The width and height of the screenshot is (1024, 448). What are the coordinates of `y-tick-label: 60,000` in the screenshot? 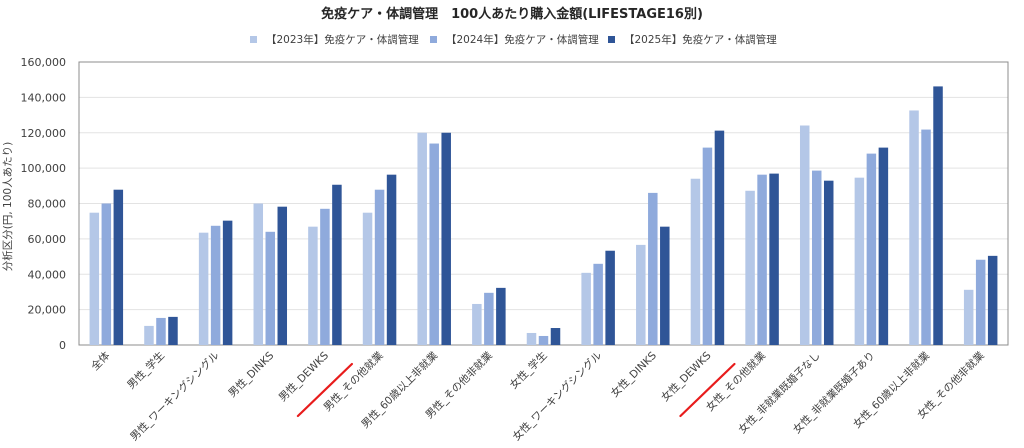 It's located at (47, 239).